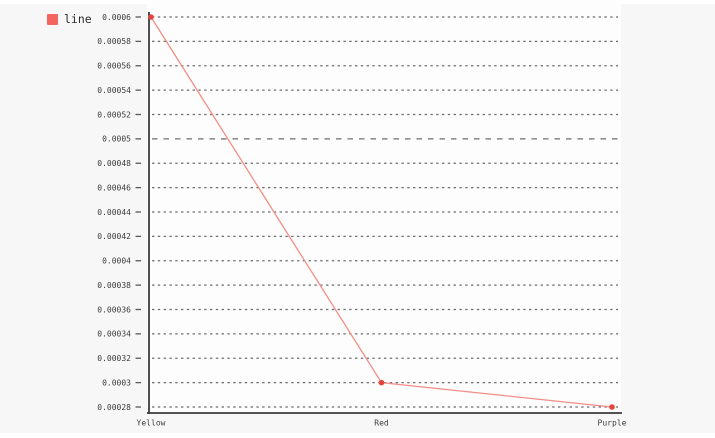 The height and width of the screenshot is (438, 715). I want to click on y-tick-label: 0.0006, so click(116, 17).